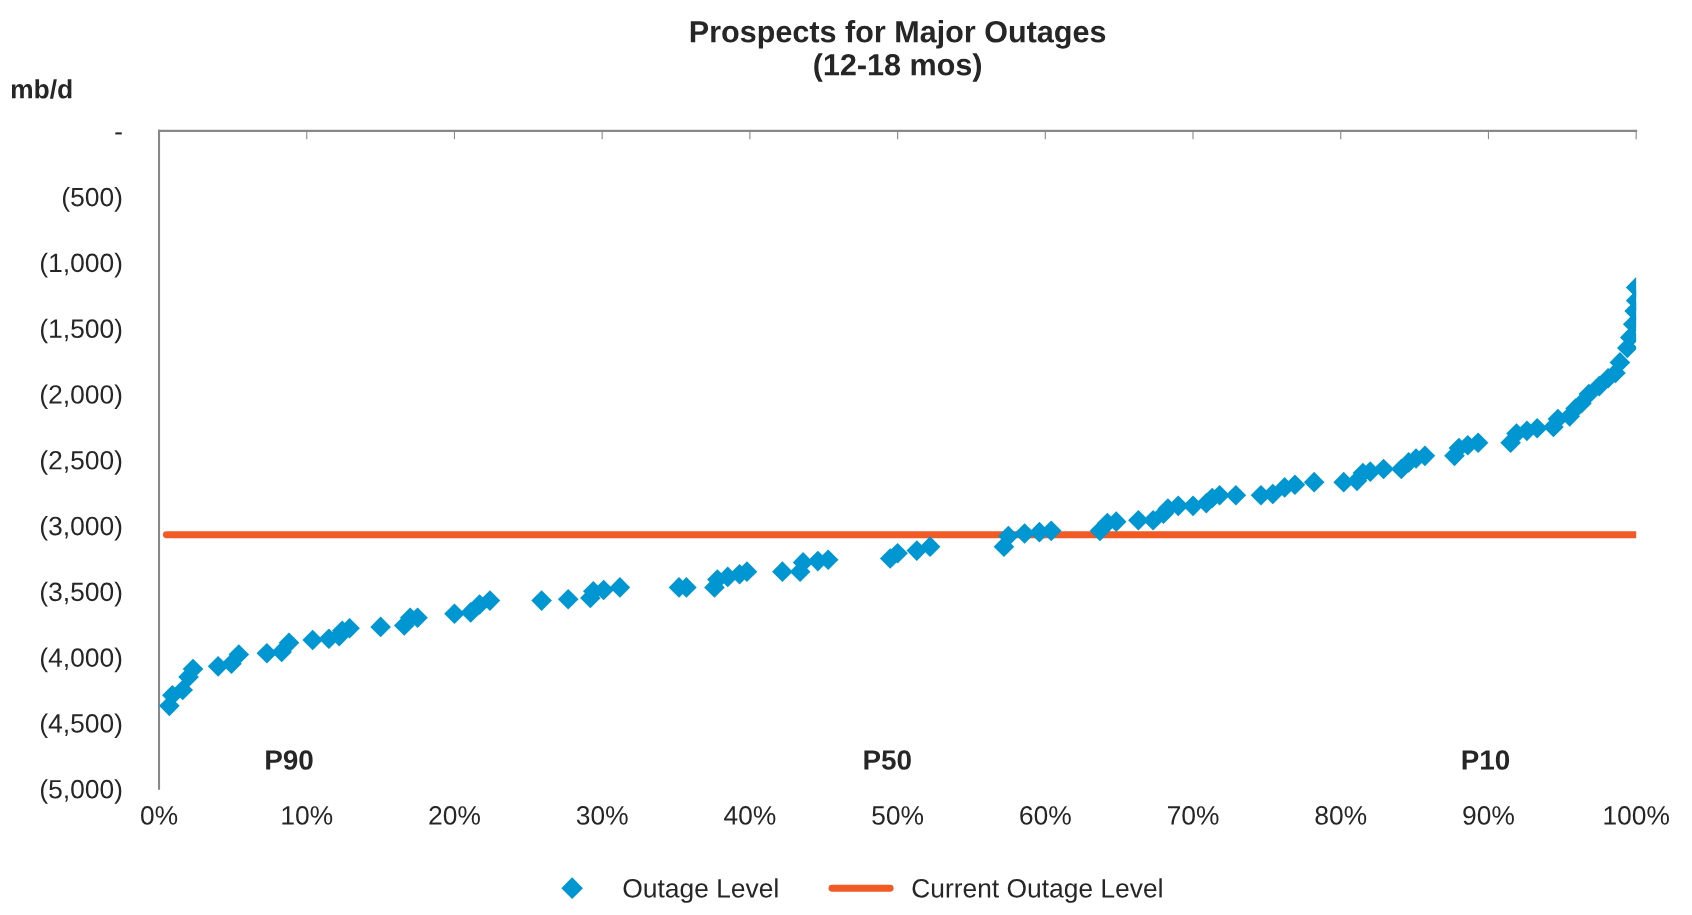 Image resolution: width=1692 pixels, height=915 pixels. I want to click on y-tick-label: (2,000), so click(81, 397).